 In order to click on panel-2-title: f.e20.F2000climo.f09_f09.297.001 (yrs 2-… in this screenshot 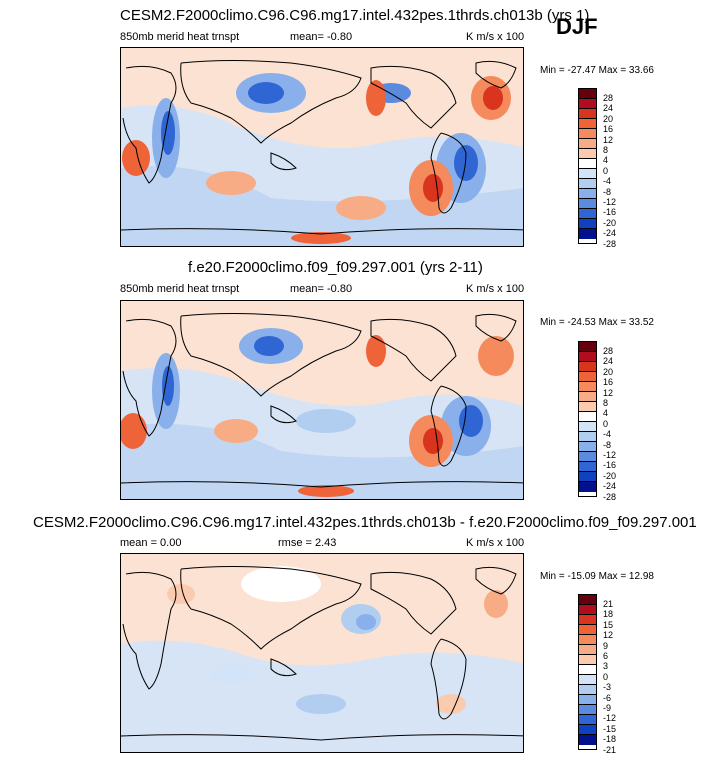, I will do `click(335, 267)`.